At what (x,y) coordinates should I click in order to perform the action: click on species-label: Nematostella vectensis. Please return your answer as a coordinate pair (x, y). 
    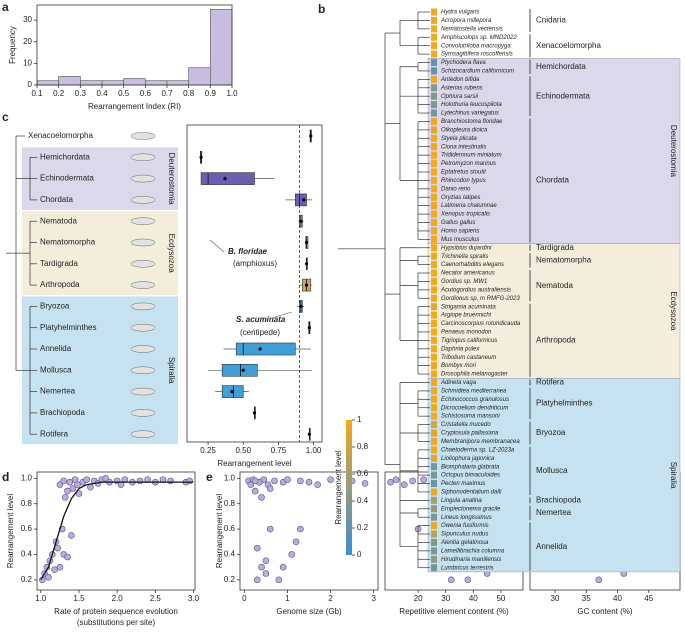
    Looking at the image, I should click on (472, 29).